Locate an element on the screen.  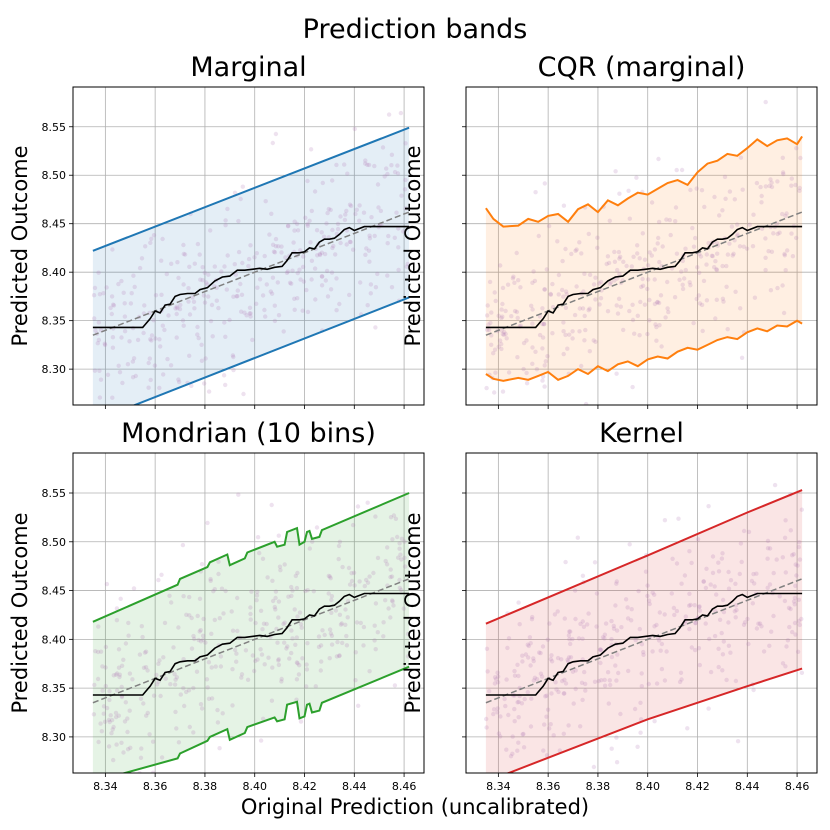
y-axis-label: Predicted Outcome is located at coordinates (413, 245).